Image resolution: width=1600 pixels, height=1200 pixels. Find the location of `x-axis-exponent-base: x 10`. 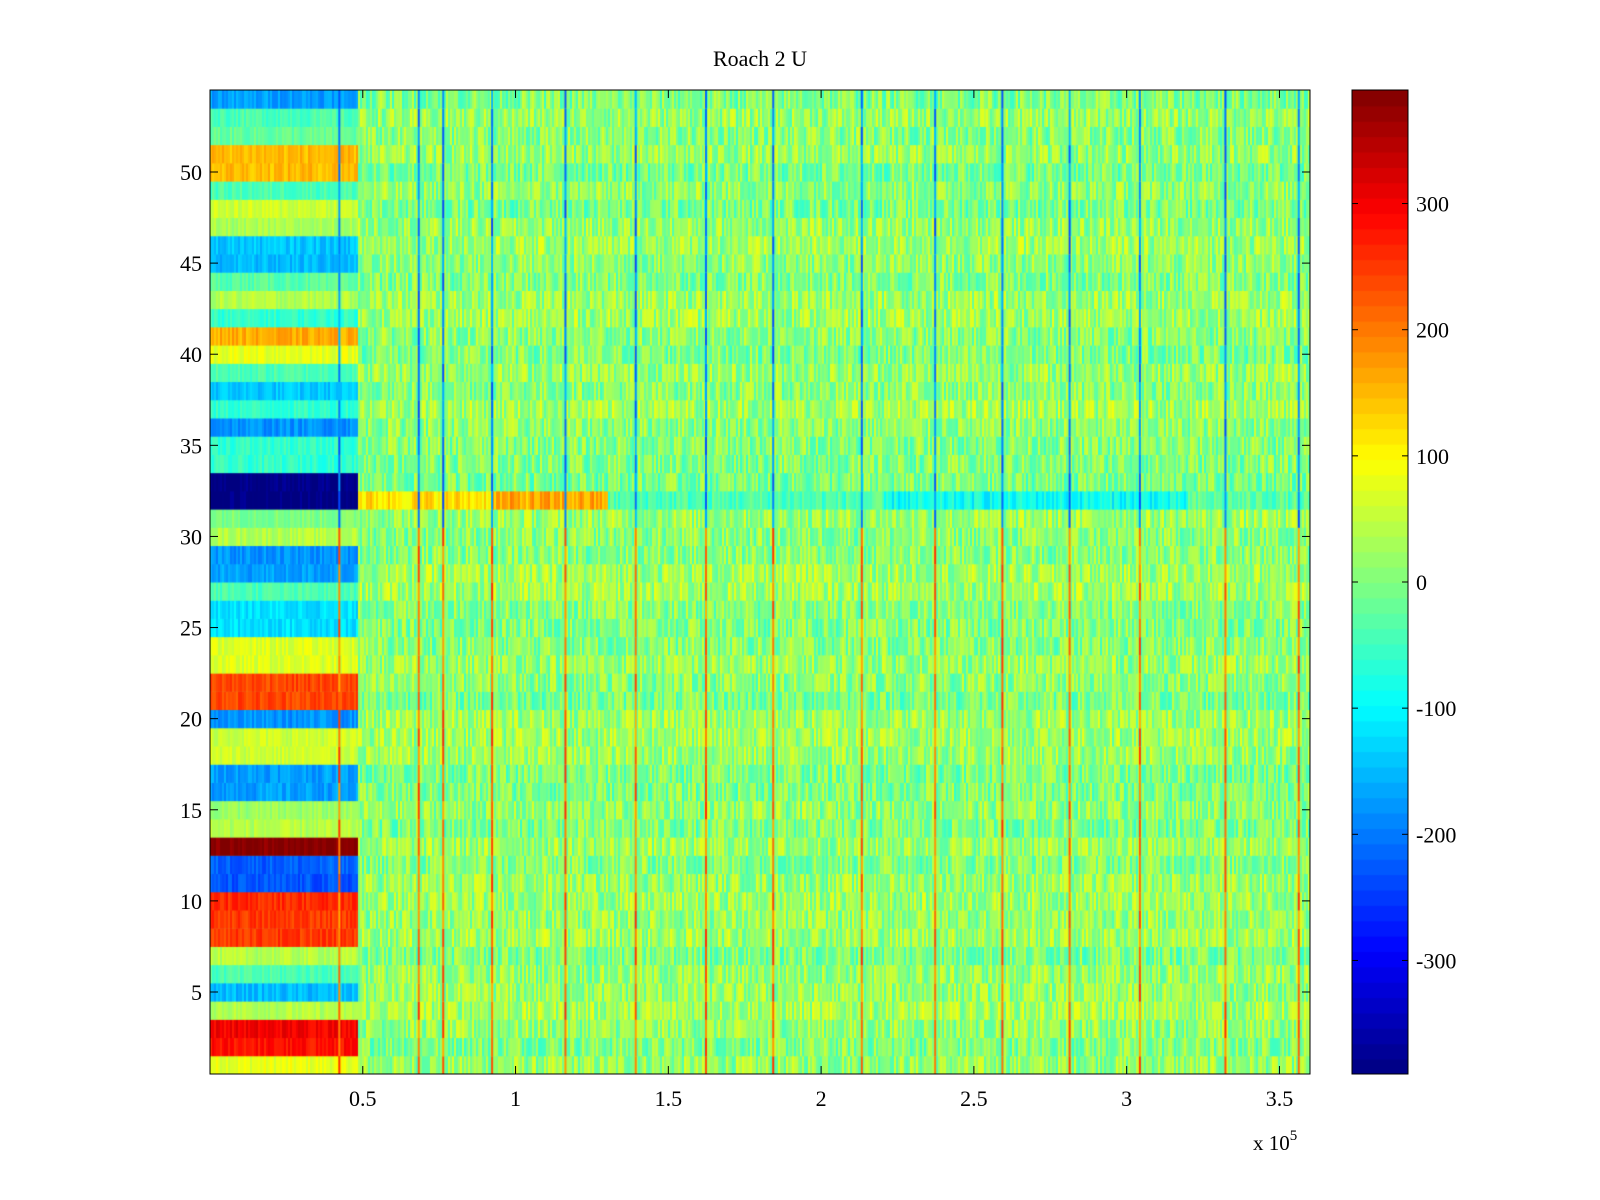

x-axis-exponent-base: x 10 is located at coordinates (1271, 1143).